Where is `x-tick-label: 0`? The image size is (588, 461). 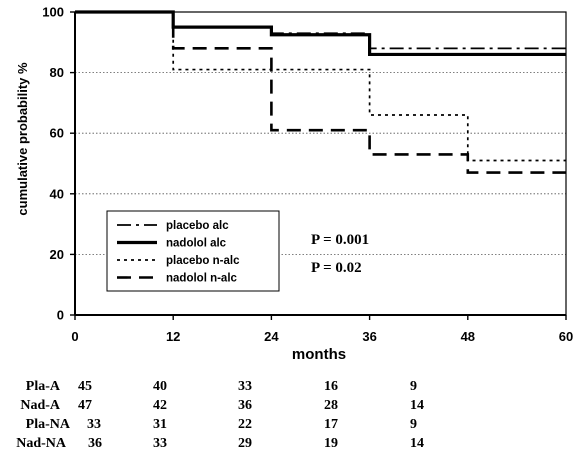 x-tick-label: 0 is located at coordinates (74, 336).